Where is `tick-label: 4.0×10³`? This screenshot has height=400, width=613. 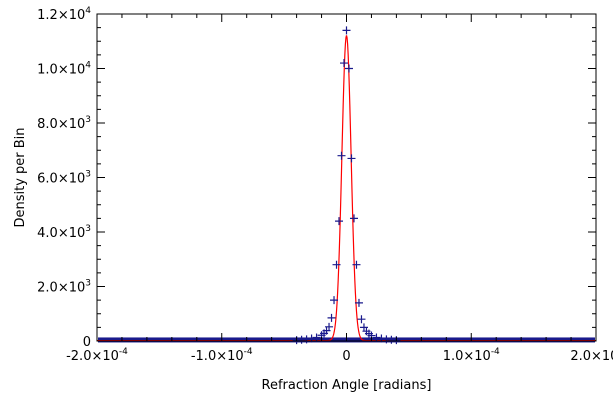
tick-label: 4.0×10³ is located at coordinates (64, 232).